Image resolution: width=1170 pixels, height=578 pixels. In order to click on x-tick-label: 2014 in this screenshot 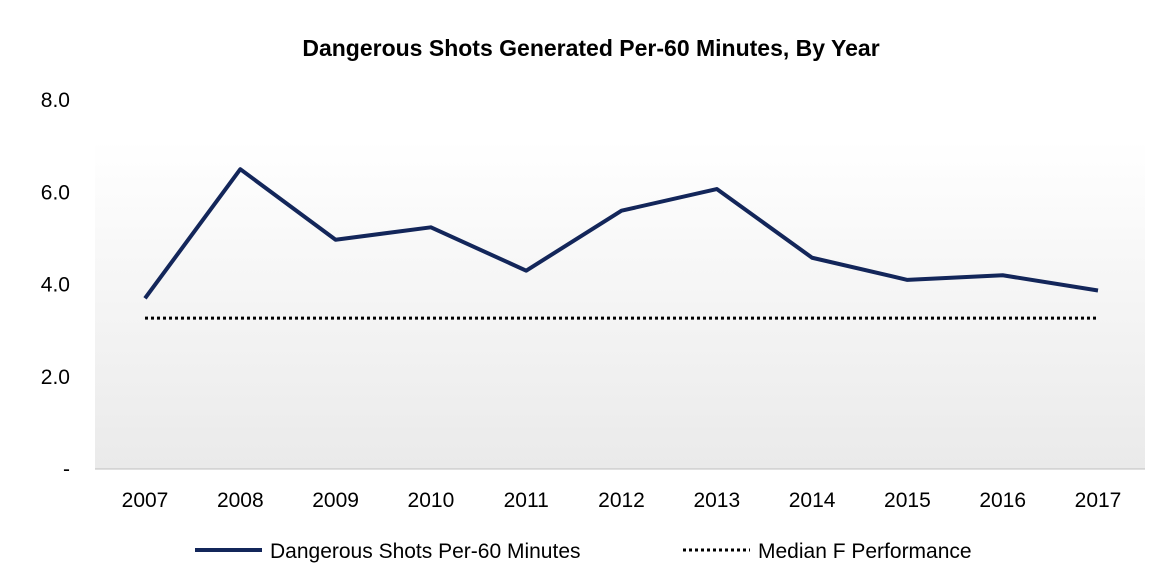, I will do `click(812, 500)`.